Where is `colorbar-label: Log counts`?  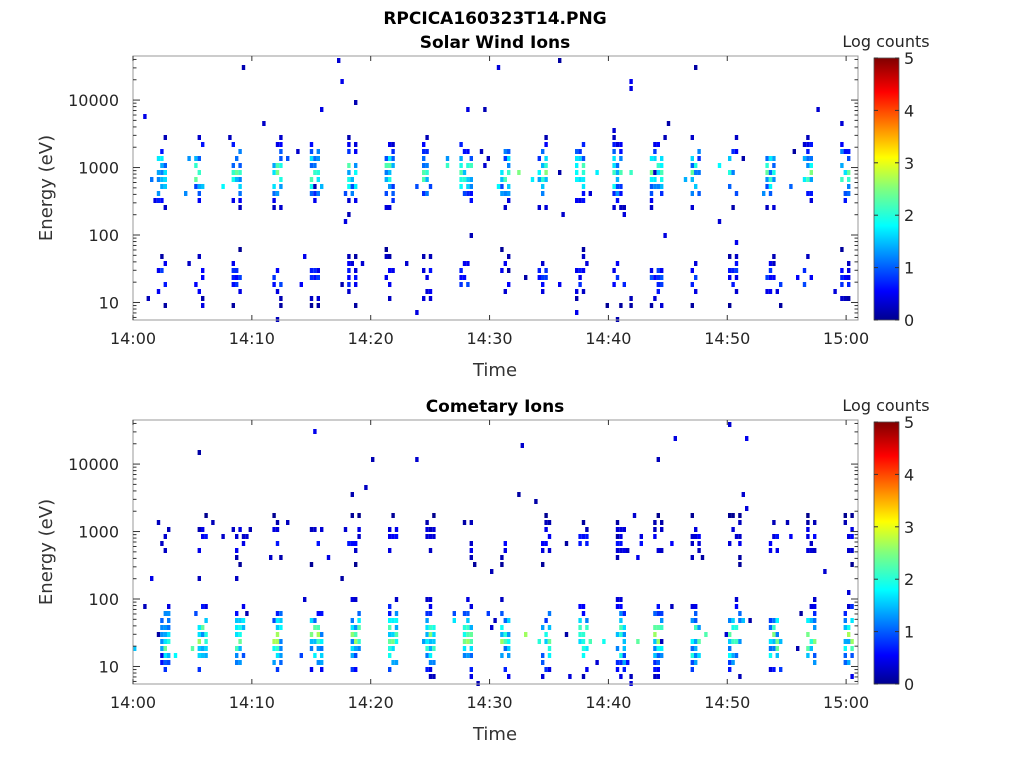 colorbar-label: Log counts is located at coordinates (885, 41).